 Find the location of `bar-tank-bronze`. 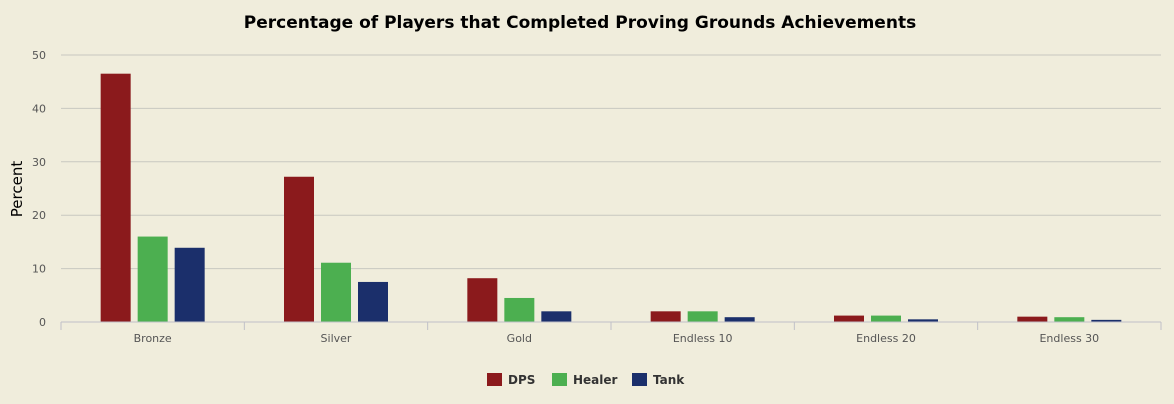

bar-tank-bronze is located at coordinates (189, 284).